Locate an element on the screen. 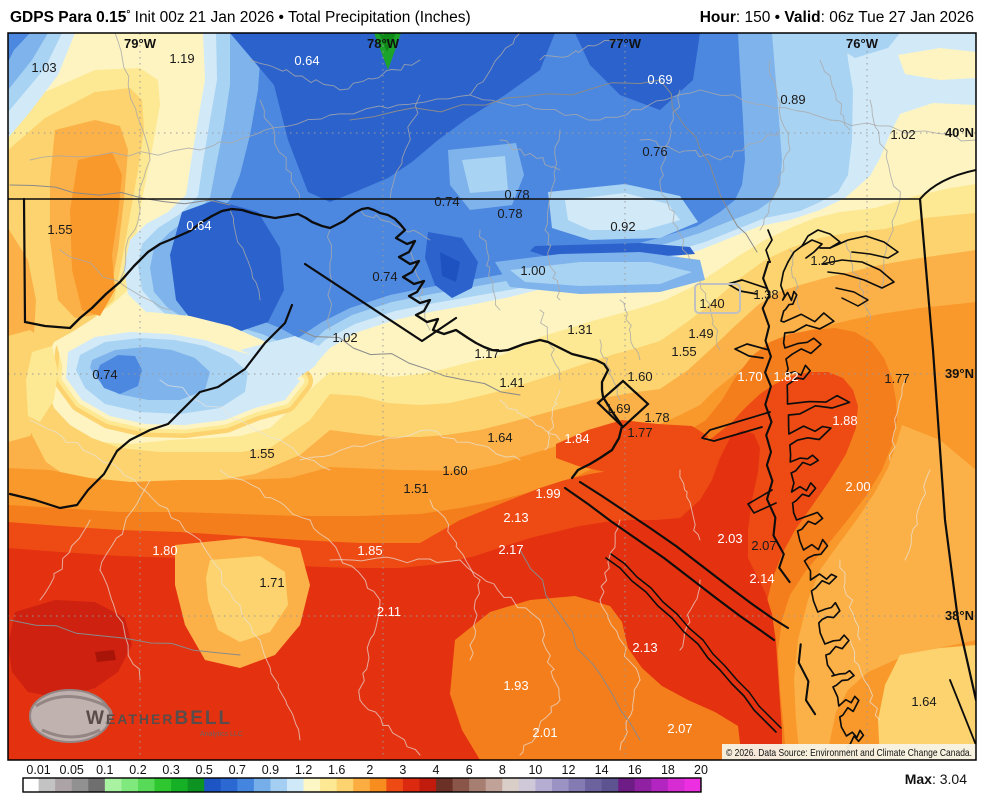 The image size is (984, 808). svg-text: 0.2 is located at coordinates (137, 770).